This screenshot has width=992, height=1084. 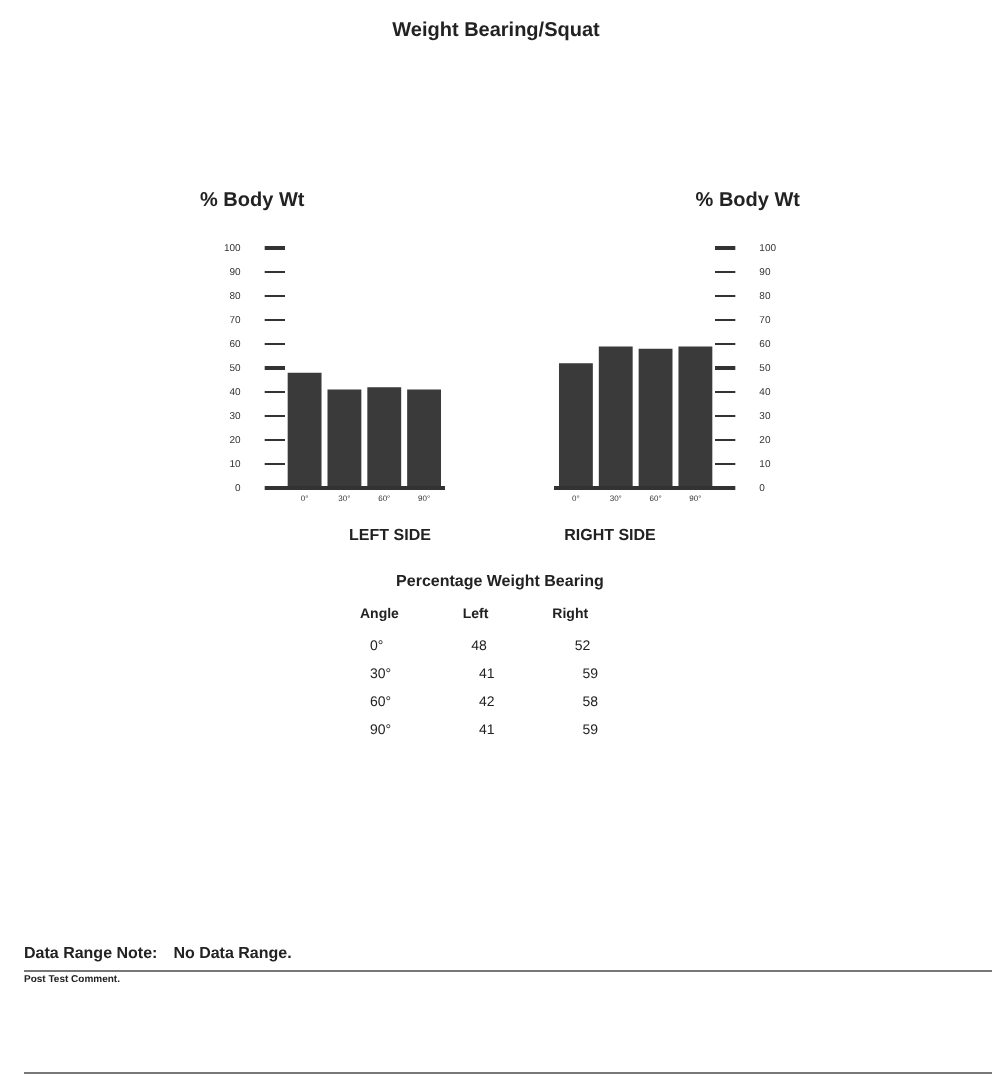 I want to click on text: No Data Range., so click(x=232, y=953).